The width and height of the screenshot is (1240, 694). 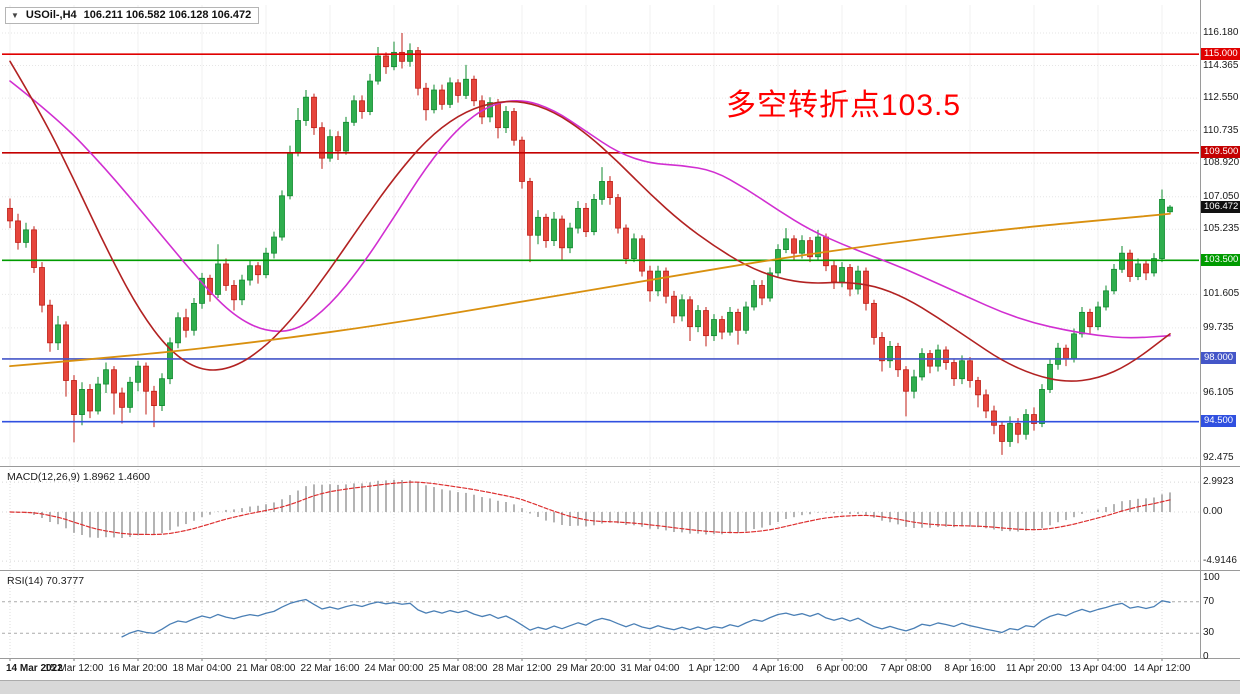 I want to click on macd-signal-line, so click(x=590, y=508).